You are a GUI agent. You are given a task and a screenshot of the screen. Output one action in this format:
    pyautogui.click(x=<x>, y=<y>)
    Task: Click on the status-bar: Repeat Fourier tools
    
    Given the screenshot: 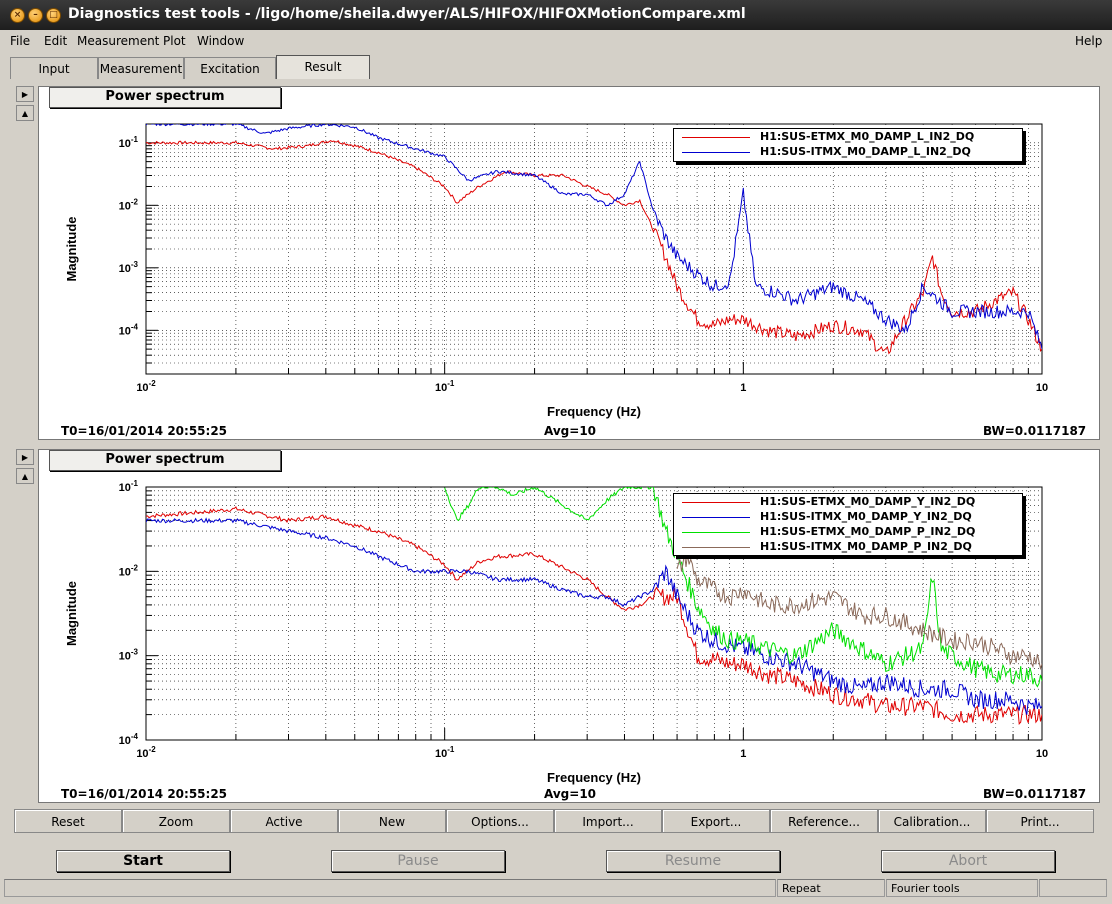 What is the action you would take?
    pyautogui.click(x=556, y=889)
    